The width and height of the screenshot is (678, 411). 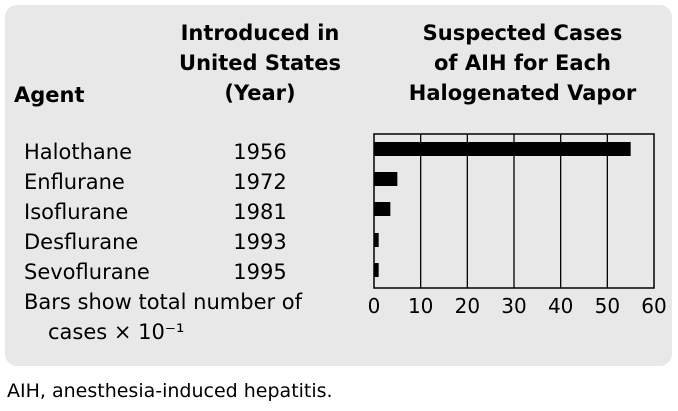 What do you see at coordinates (376, 240) in the screenshot?
I see `bar-desflurane` at bounding box center [376, 240].